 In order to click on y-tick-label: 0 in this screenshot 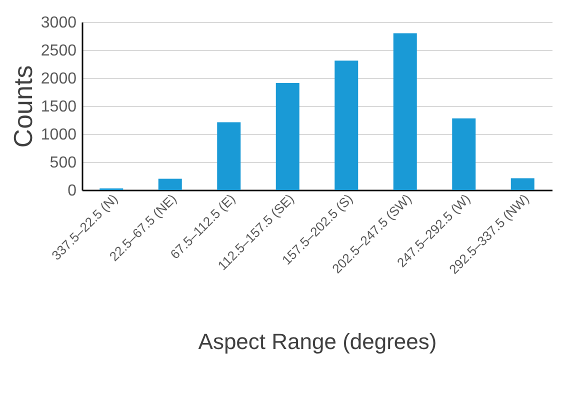, I will do `click(72, 191)`.